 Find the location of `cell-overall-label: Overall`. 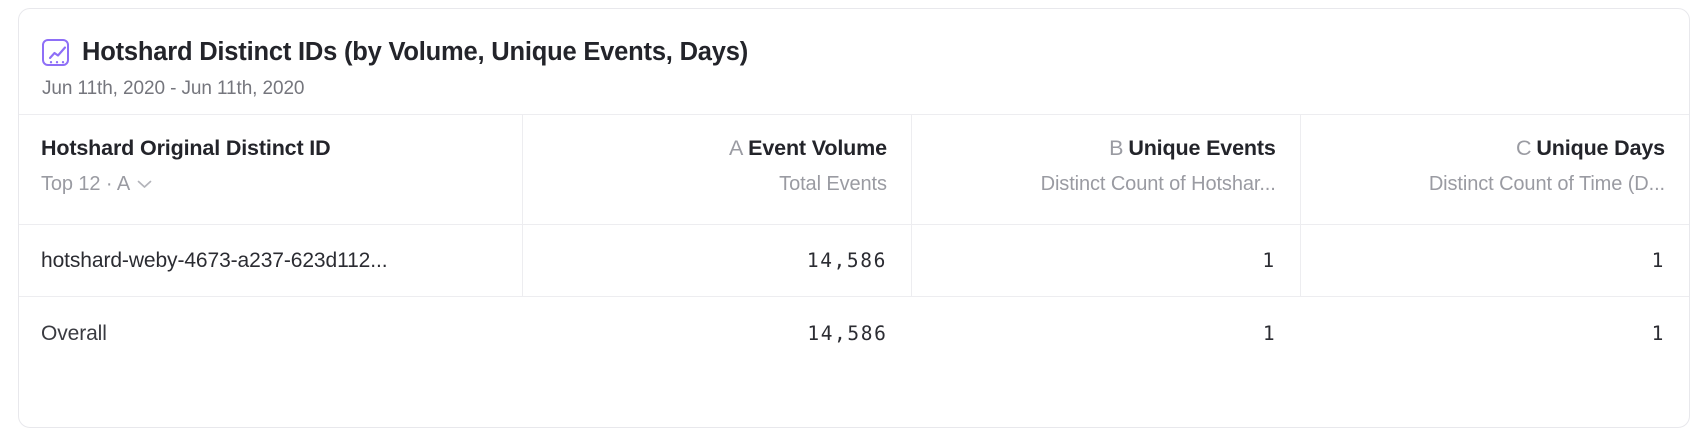

cell-overall-label: Overall is located at coordinates (271, 333).